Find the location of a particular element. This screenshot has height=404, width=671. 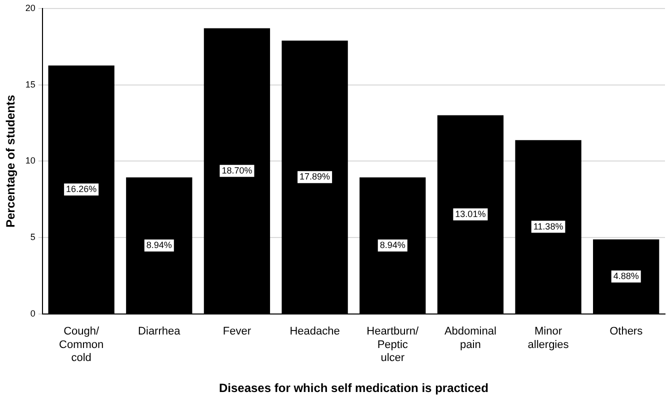

y-tick-label: 5 is located at coordinates (33, 237).